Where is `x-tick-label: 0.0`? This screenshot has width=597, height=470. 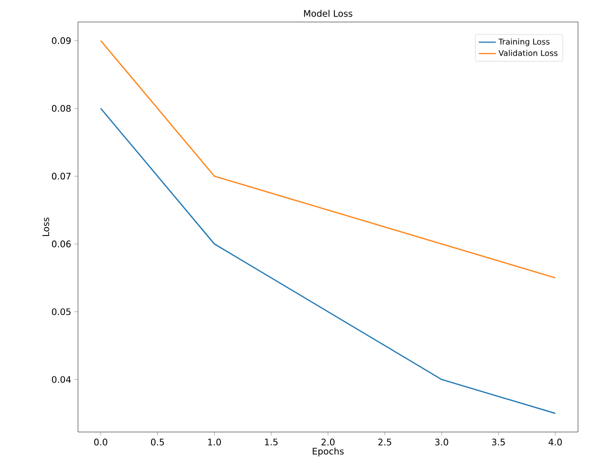
x-tick-label: 0.0 is located at coordinates (101, 442).